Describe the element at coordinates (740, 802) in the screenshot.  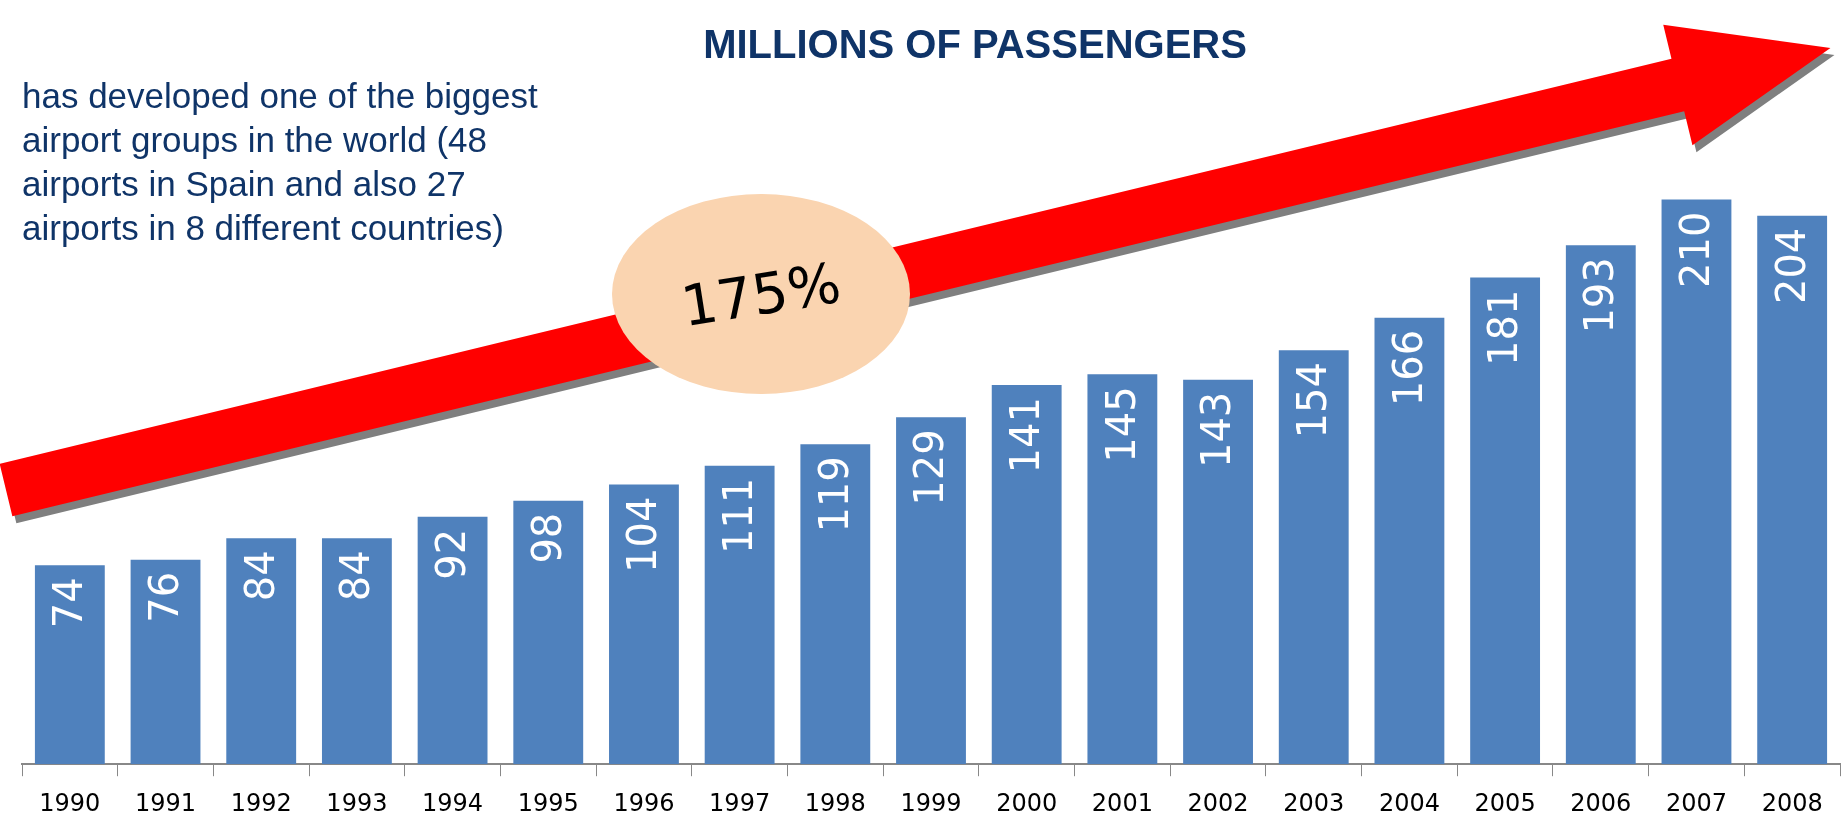
I see `x-tick-label: 1997` at that location.